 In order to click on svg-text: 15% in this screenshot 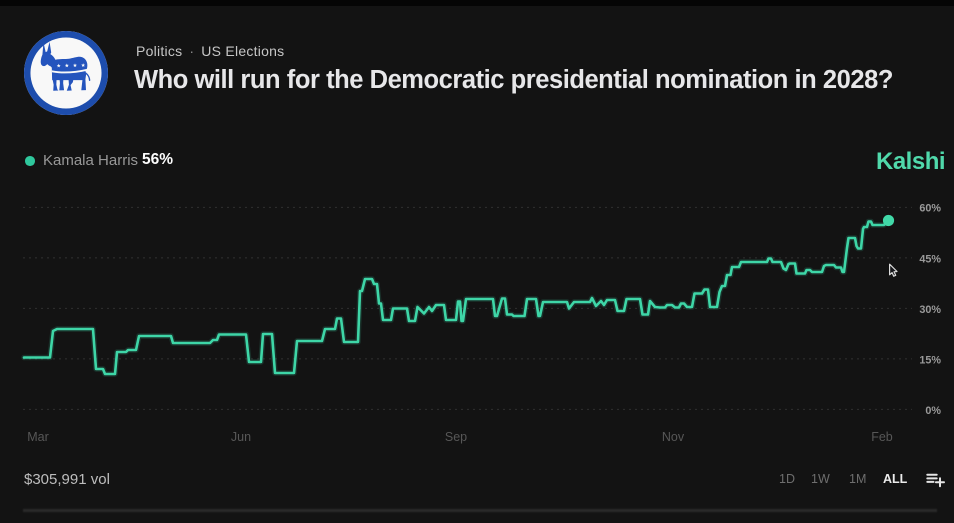, I will do `click(930, 360)`.